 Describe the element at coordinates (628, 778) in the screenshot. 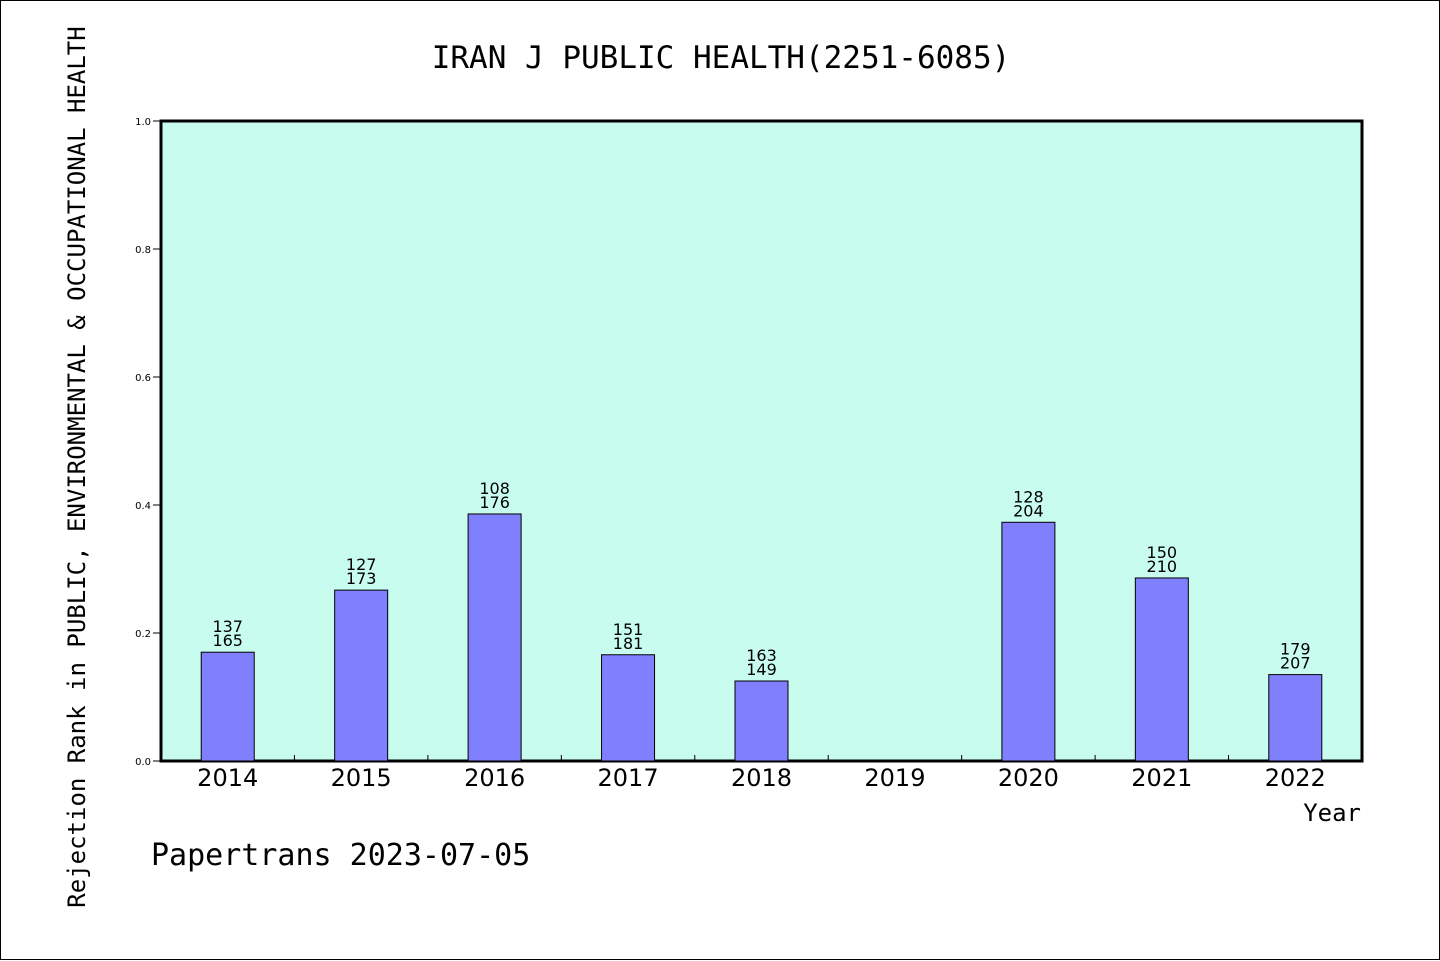

I see `x-tick-label: 2017` at that location.